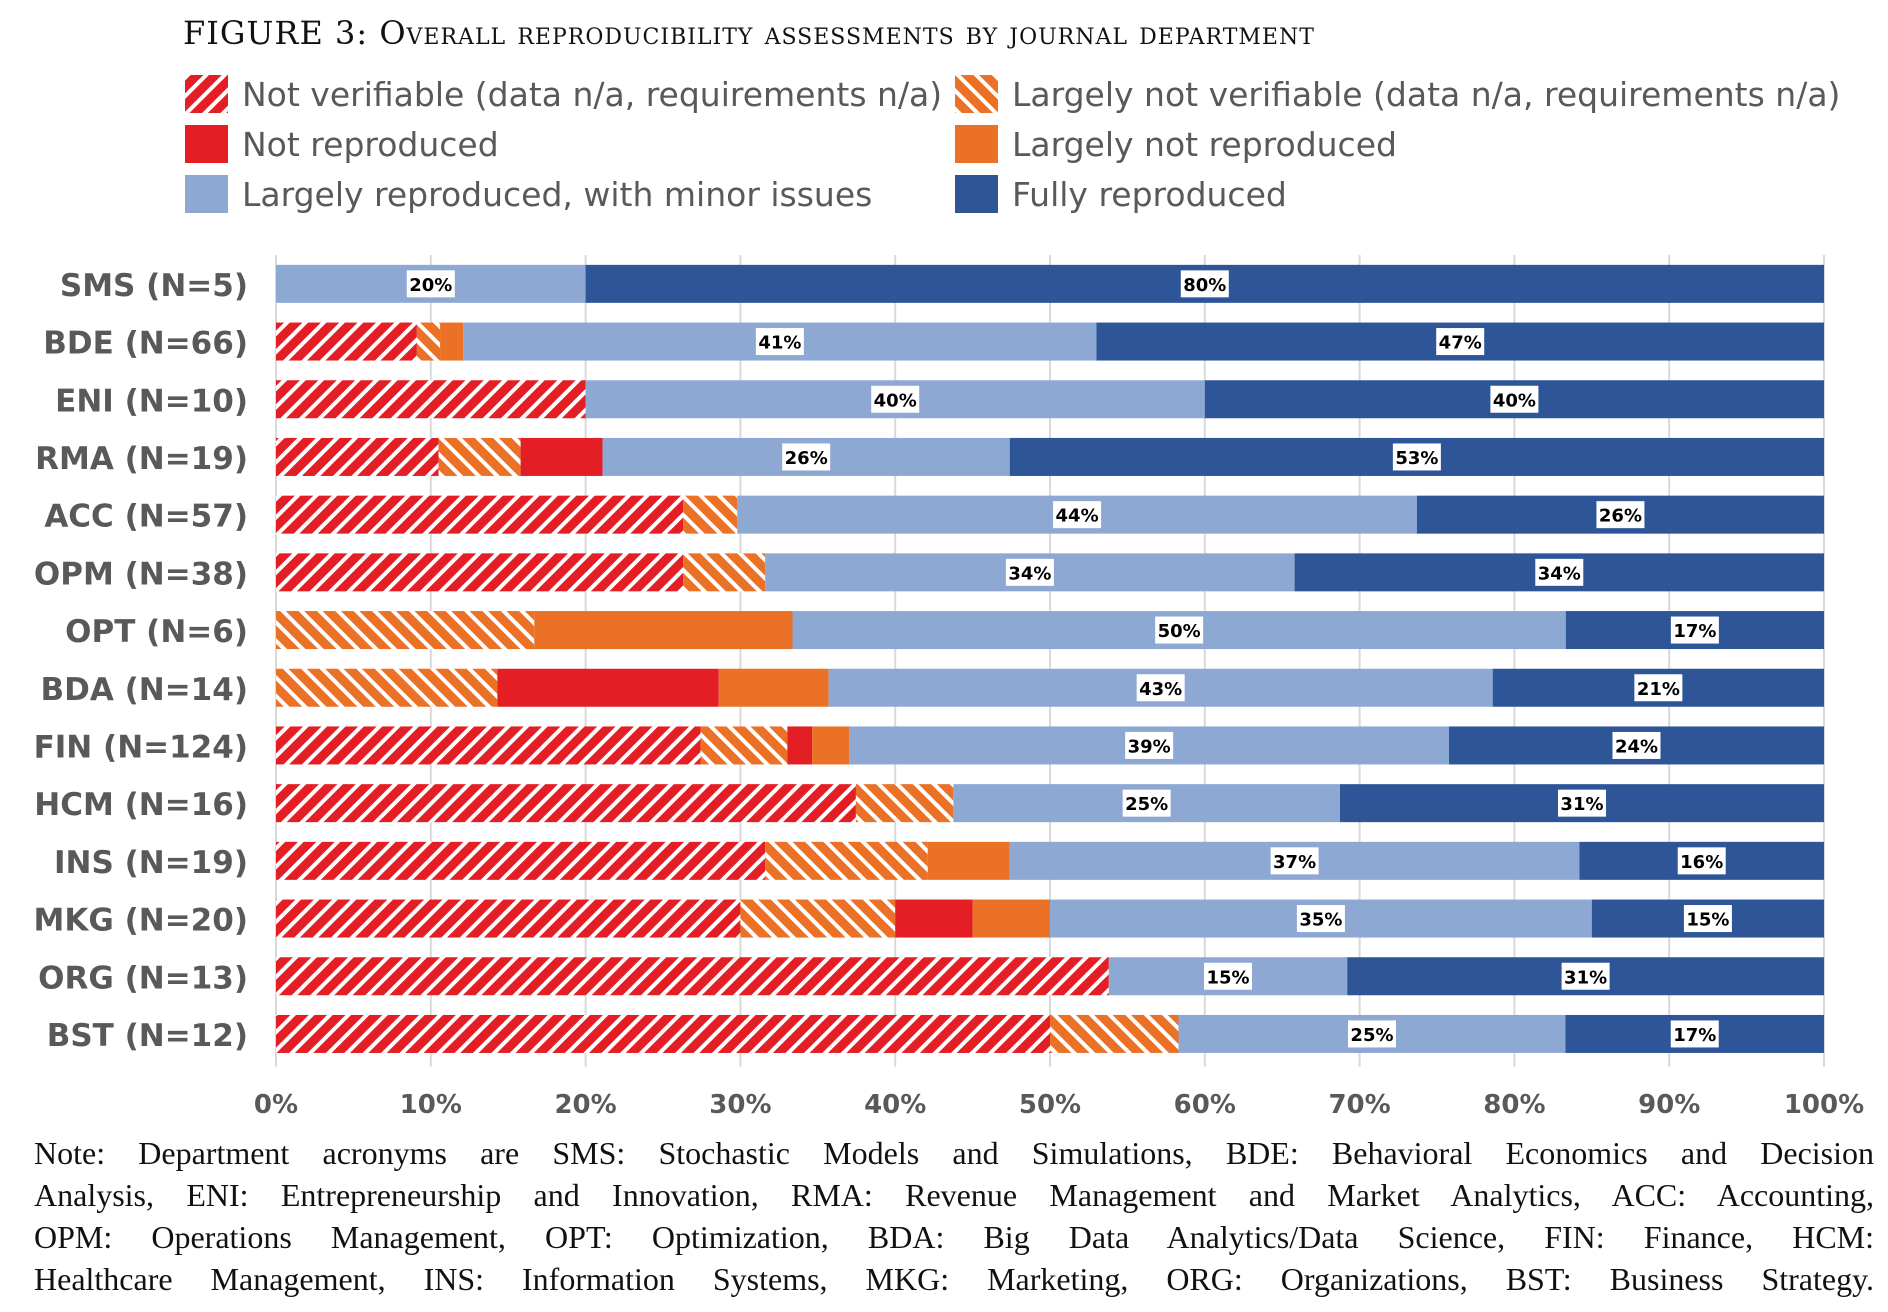 The height and width of the screenshot is (1312, 1888). I want to click on data-label: 17%, so click(1694, 631).